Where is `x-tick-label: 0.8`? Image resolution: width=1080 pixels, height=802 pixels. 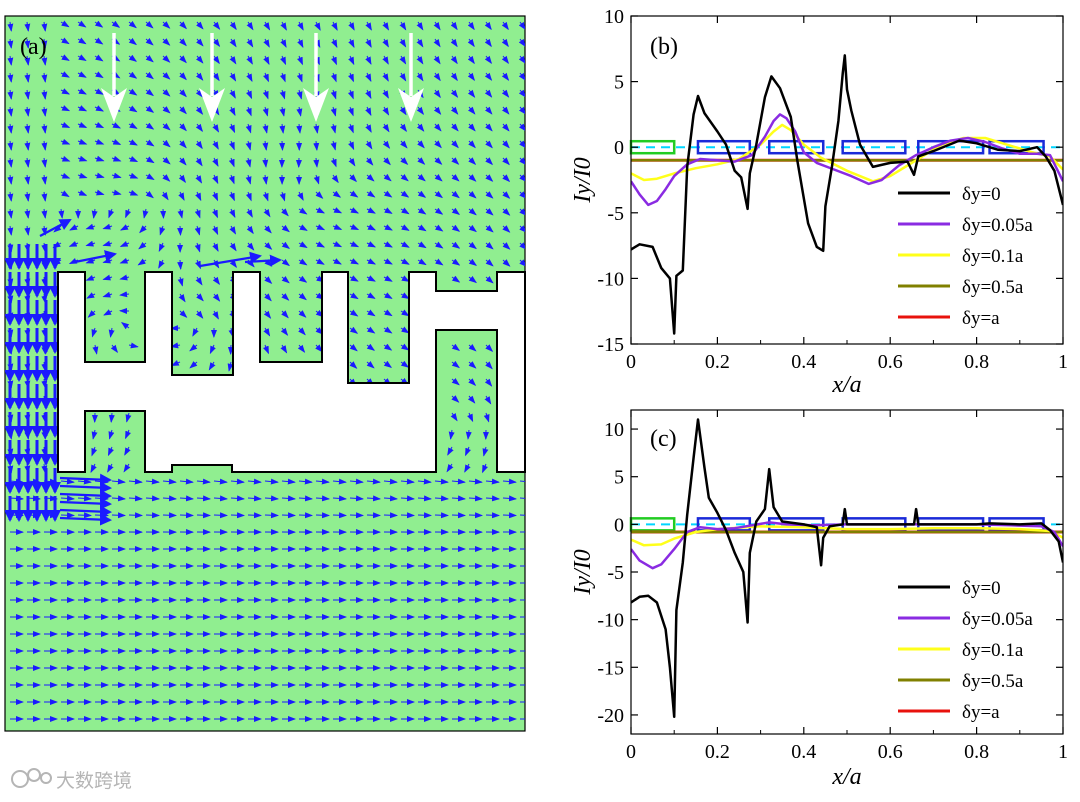 x-tick-label: 0.8 is located at coordinates (976, 752).